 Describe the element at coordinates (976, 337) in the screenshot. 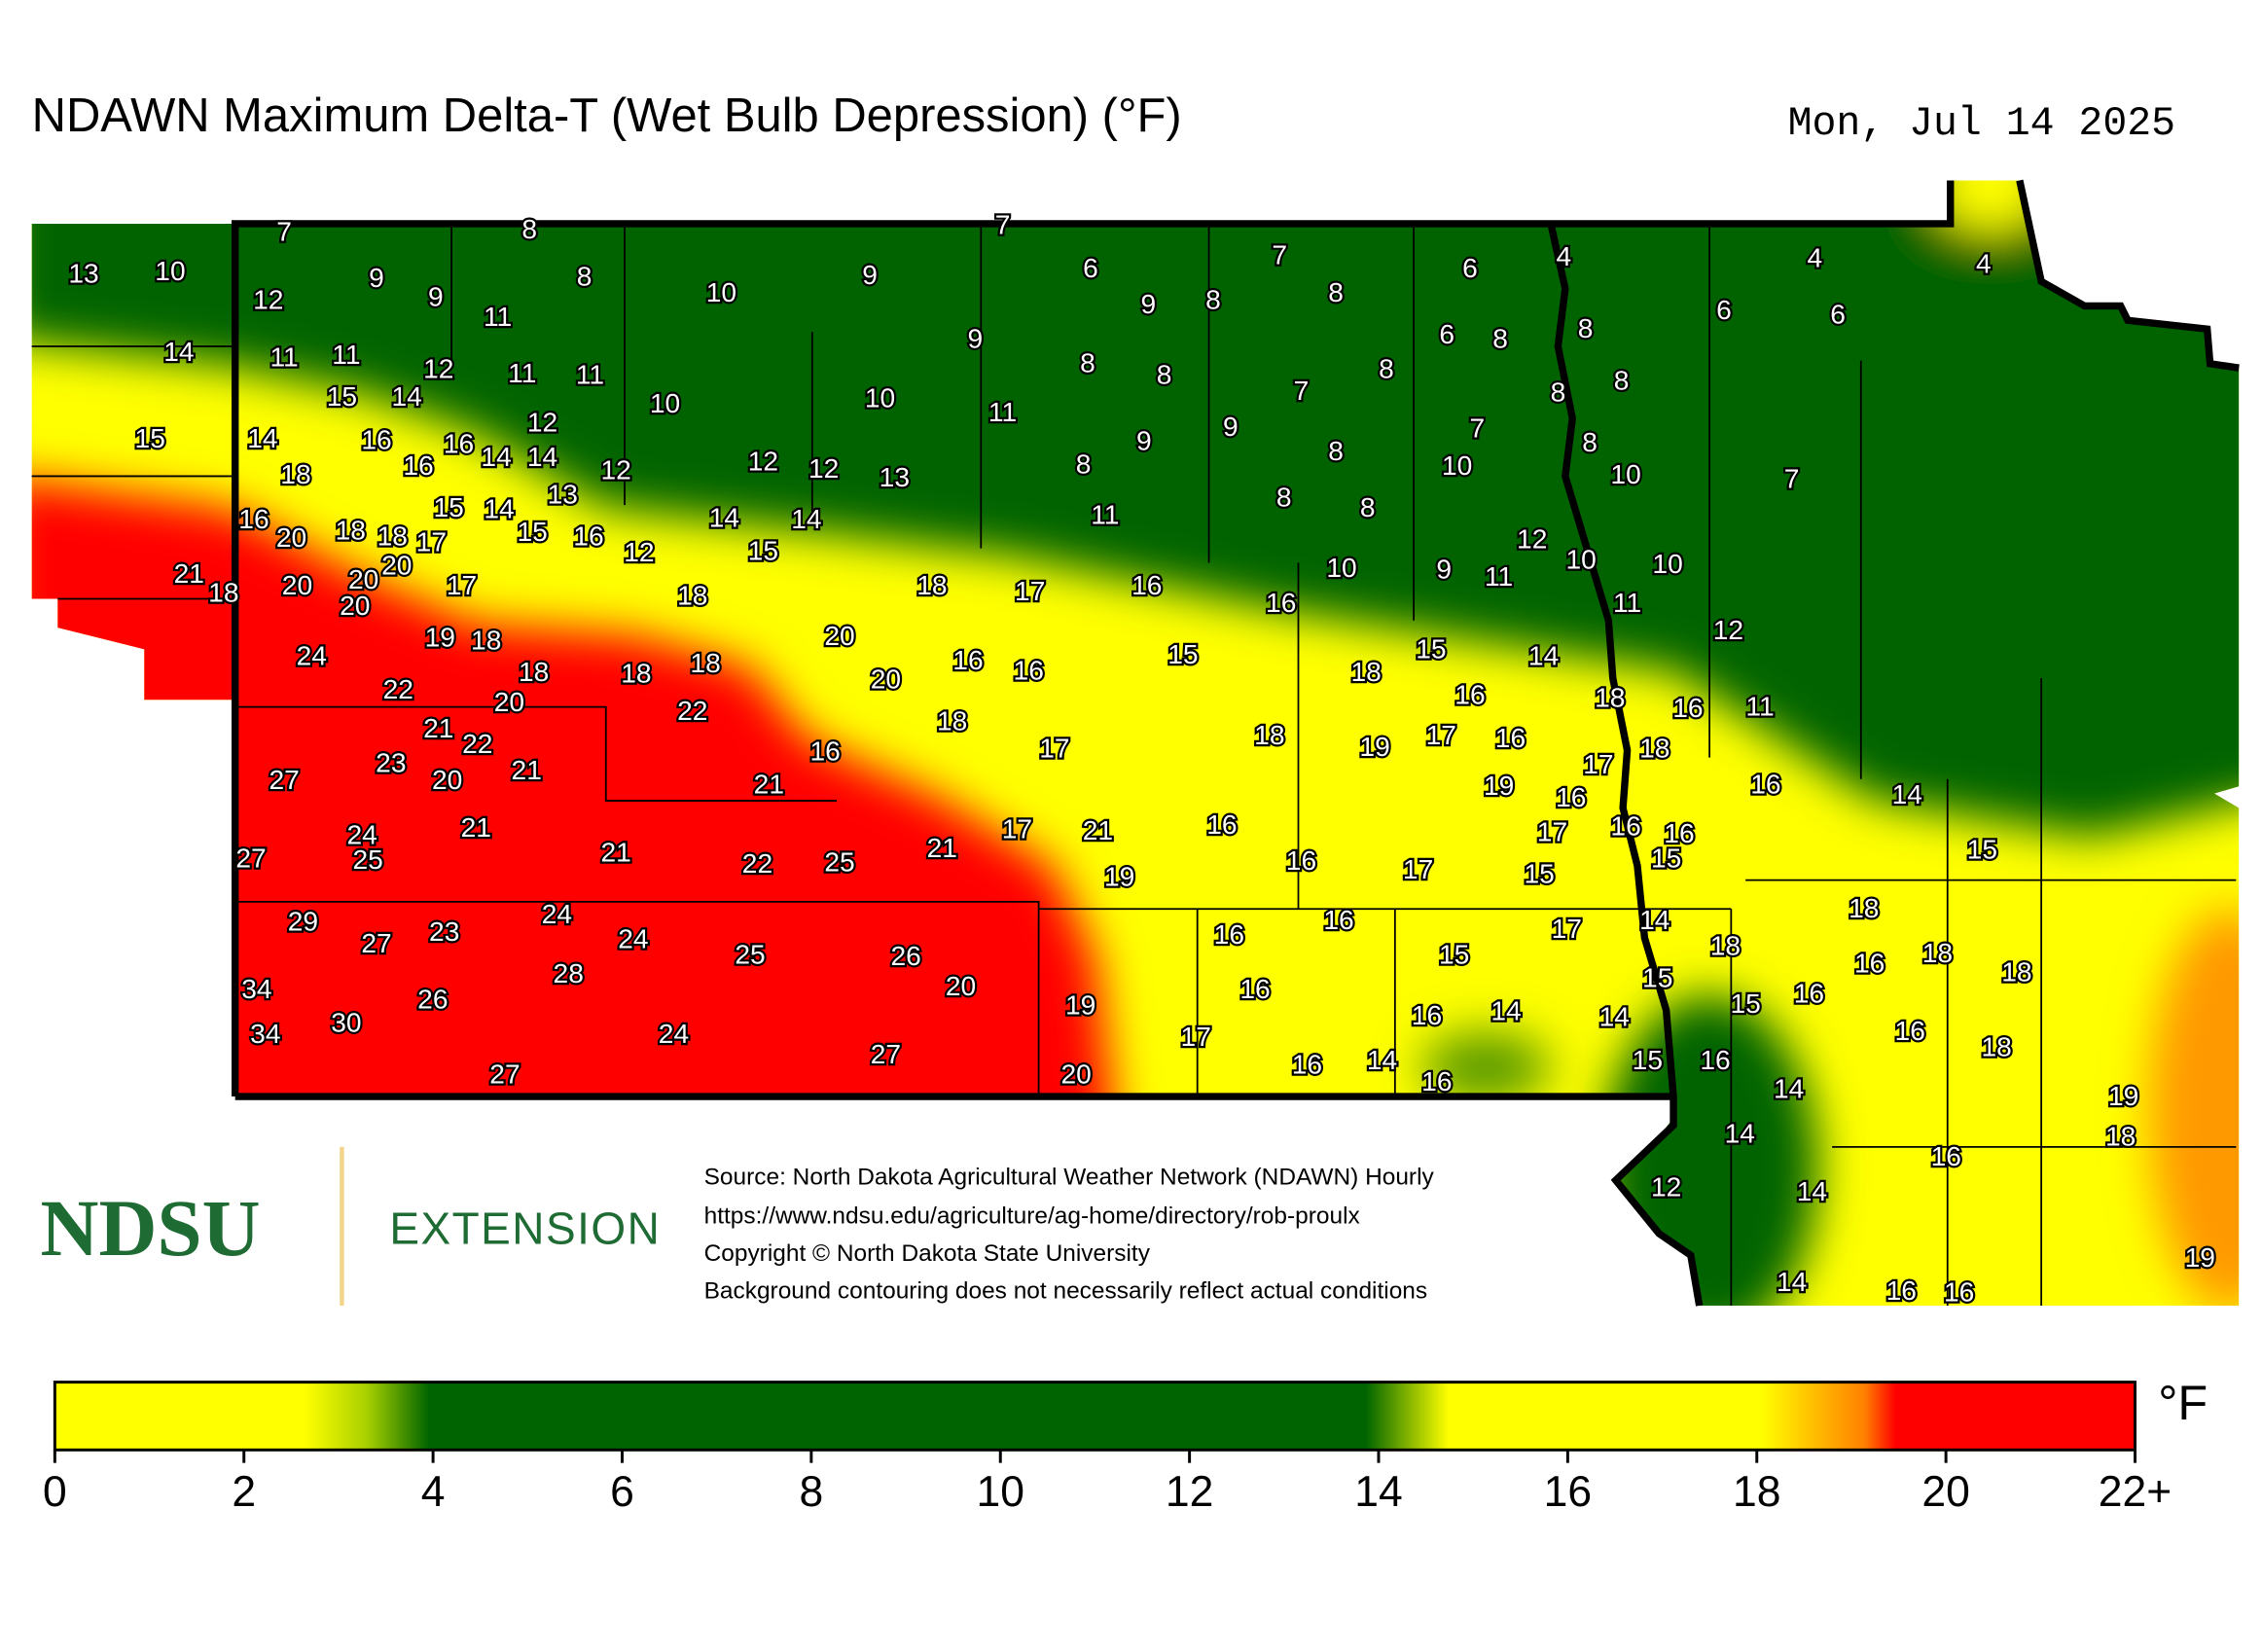

I see `station-value: 9` at that location.